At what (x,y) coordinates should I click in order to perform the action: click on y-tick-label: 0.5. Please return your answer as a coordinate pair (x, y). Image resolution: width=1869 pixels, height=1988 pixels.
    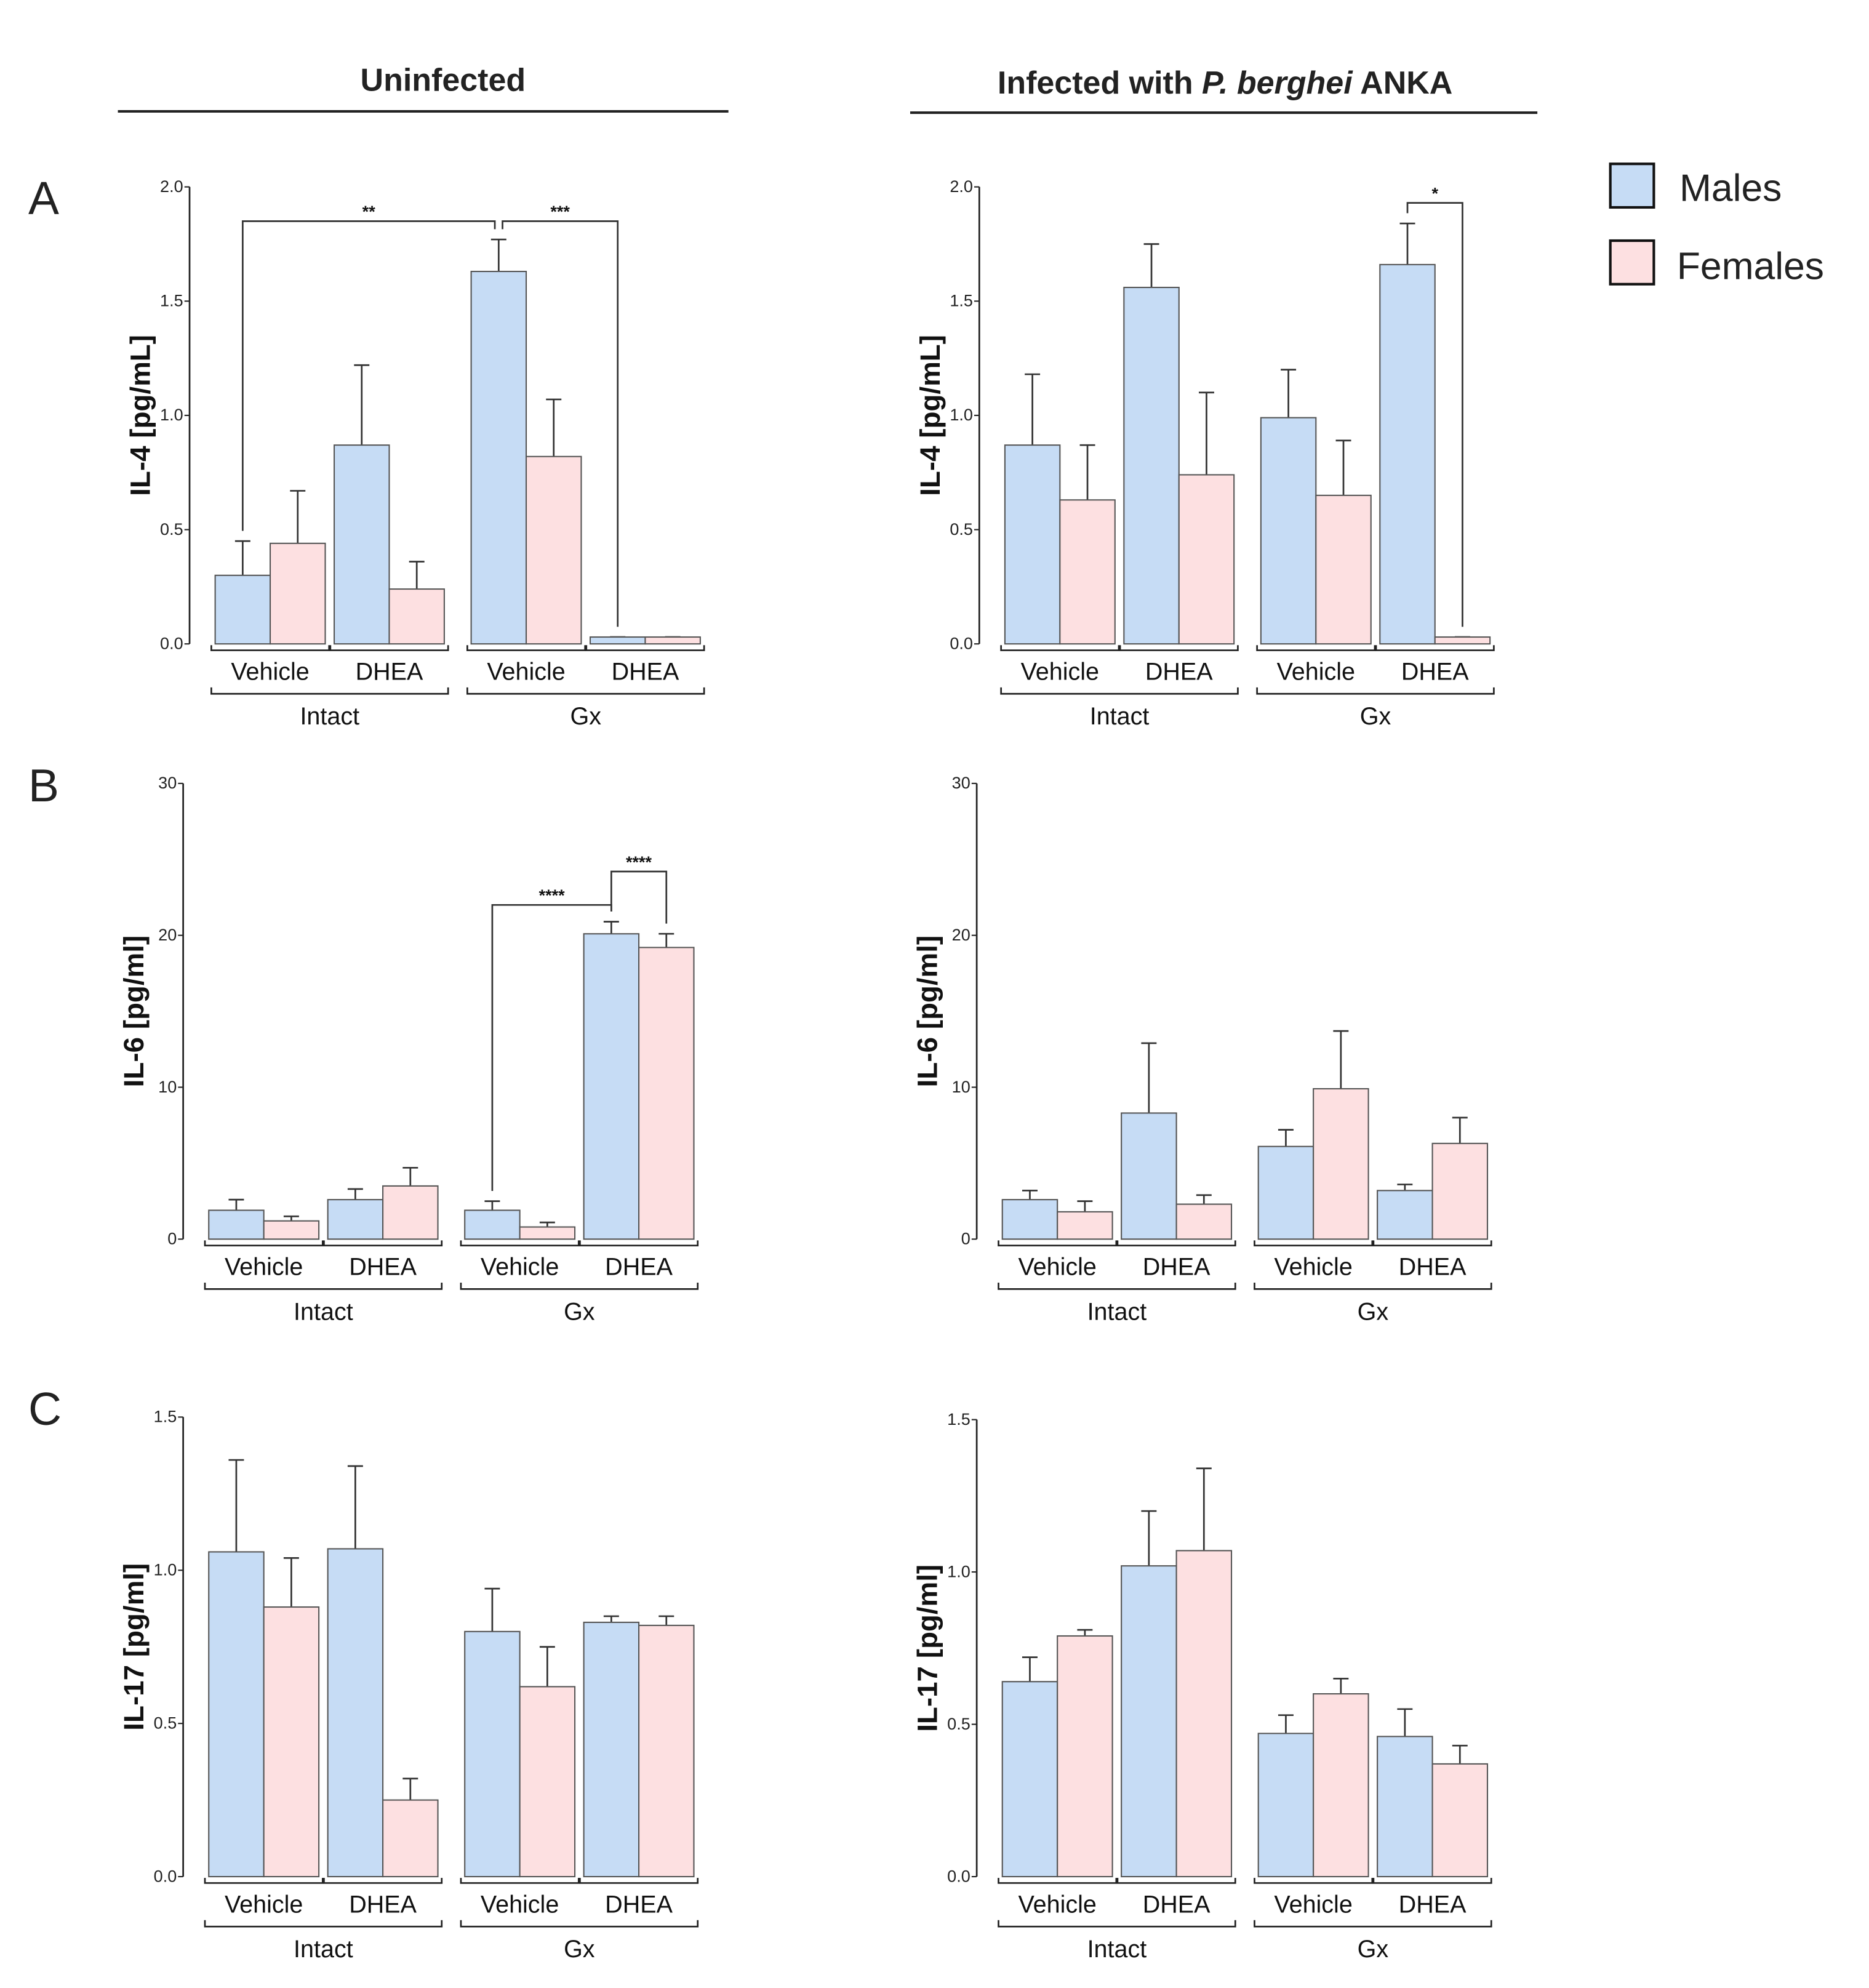
    Looking at the image, I should click on (961, 529).